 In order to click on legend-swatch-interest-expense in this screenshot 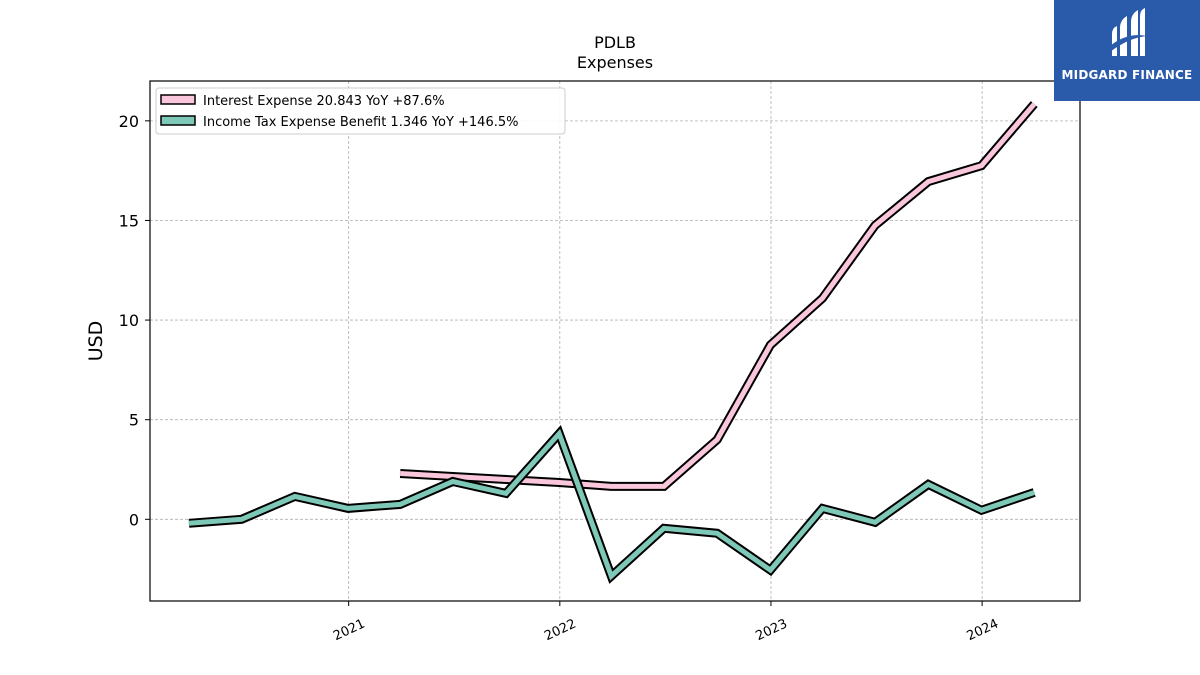, I will do `click(178, 99)`.